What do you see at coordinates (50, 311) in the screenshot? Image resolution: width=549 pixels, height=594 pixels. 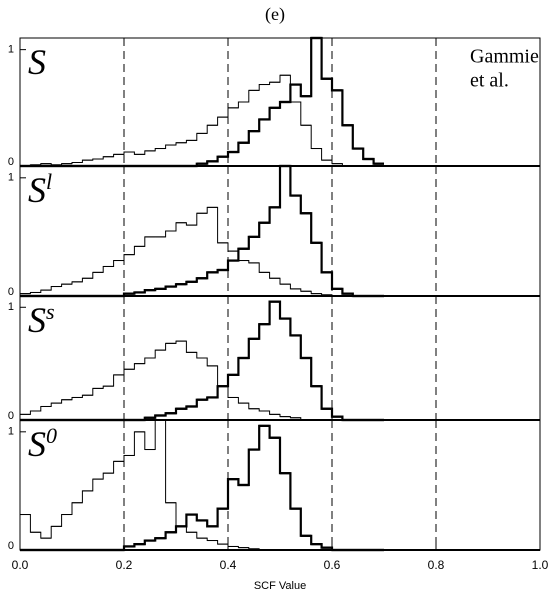 I see `panel-label-sup: s` at bounding box center [50, 311].